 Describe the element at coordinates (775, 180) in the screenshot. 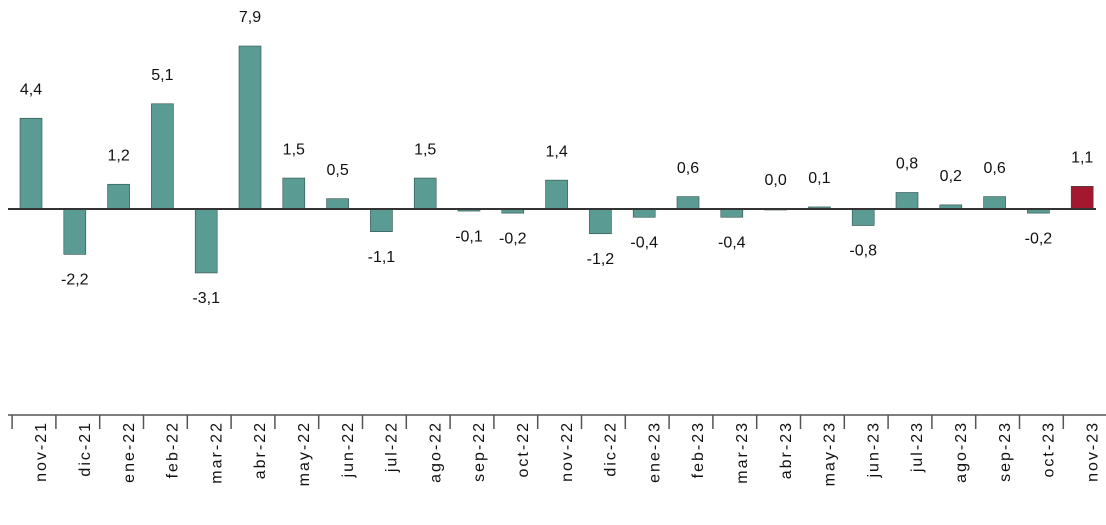

I see `value-label: 0,0` at that location.